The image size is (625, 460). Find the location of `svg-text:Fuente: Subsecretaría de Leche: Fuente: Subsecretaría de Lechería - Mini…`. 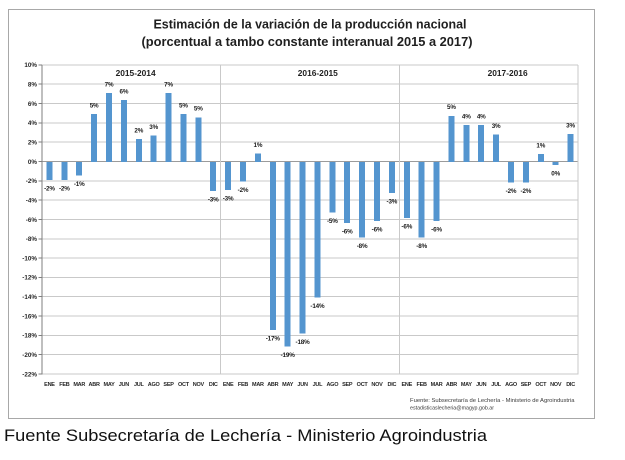

svg-text:Fuente: Subsecretaría de Leche: Fuente: Subsecretaría de Lechería - Mini… is located at coordinates (492, 401).